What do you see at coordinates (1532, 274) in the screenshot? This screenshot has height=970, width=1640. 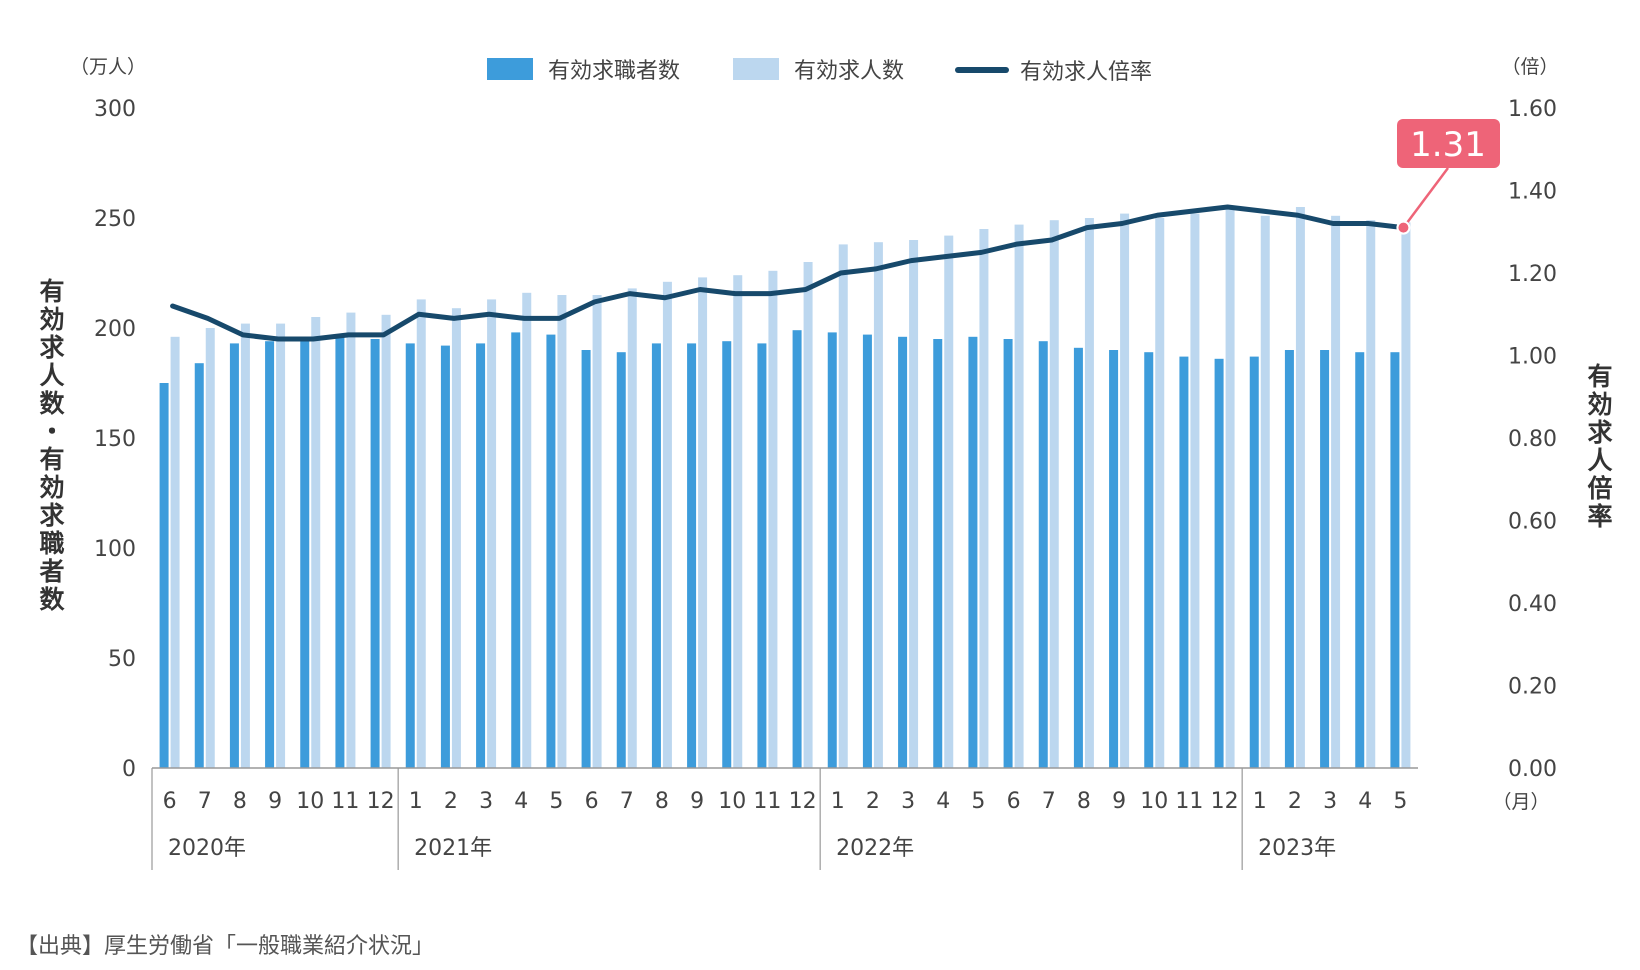 I see `right-axis-tick: 1.20` at bounding box center [1532, 274].